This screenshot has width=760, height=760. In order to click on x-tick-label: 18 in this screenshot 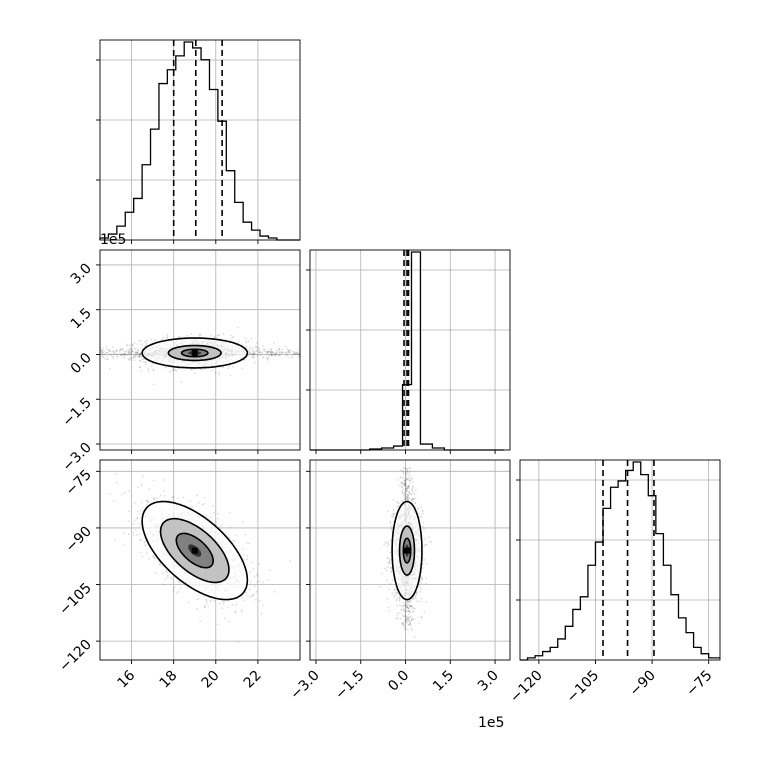, I will do `click(169, 680)`.